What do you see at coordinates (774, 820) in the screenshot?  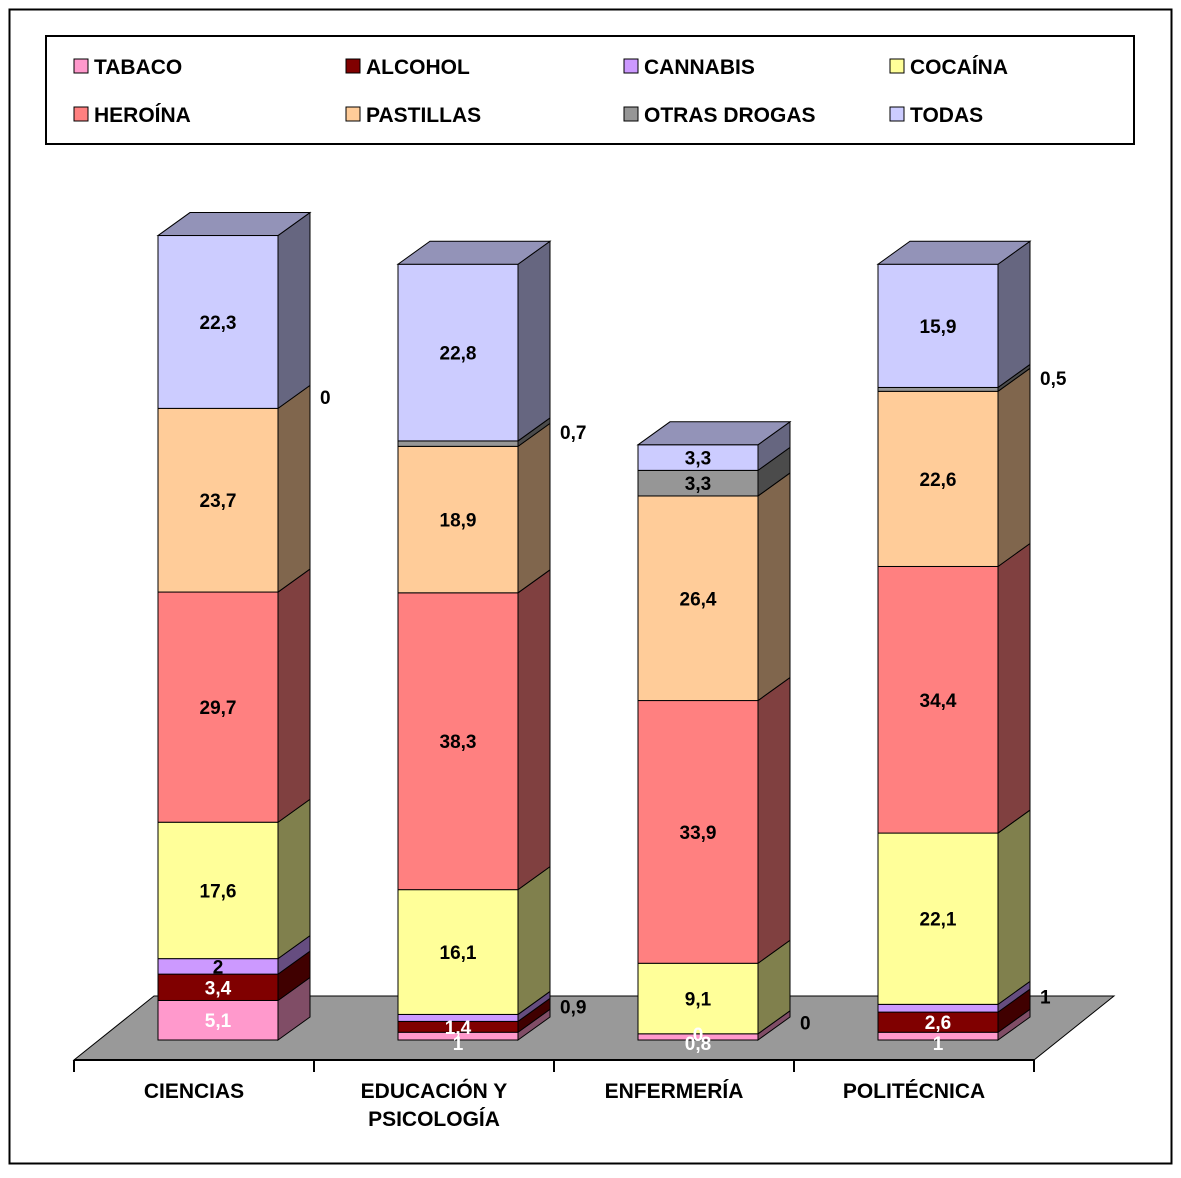 I see `bar-segment-enfermeria-heroina-side` at bounding box center [774, 820].